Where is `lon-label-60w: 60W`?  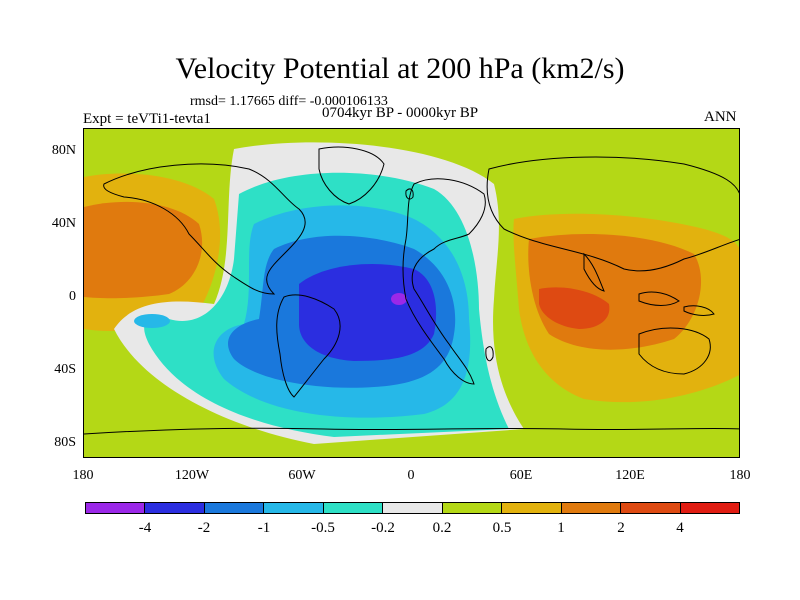 lon-label-60w: 60W is located at coordinates (302, 475).